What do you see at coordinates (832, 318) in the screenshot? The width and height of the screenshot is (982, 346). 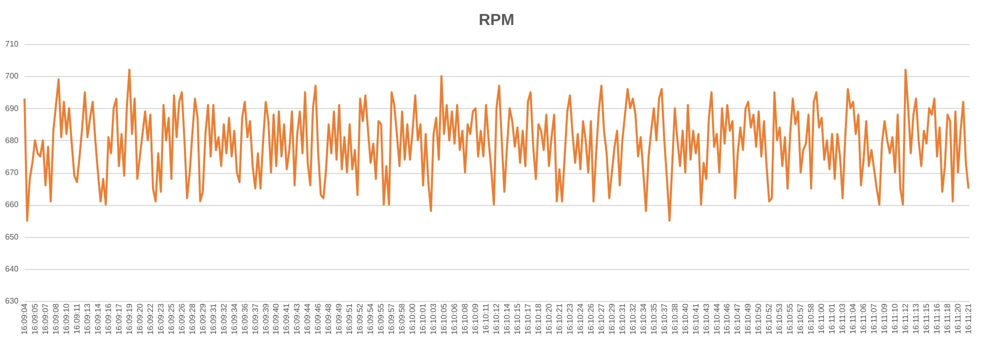 I see `x-tick-label: 16:11:01` at bounding box center [832, 318].